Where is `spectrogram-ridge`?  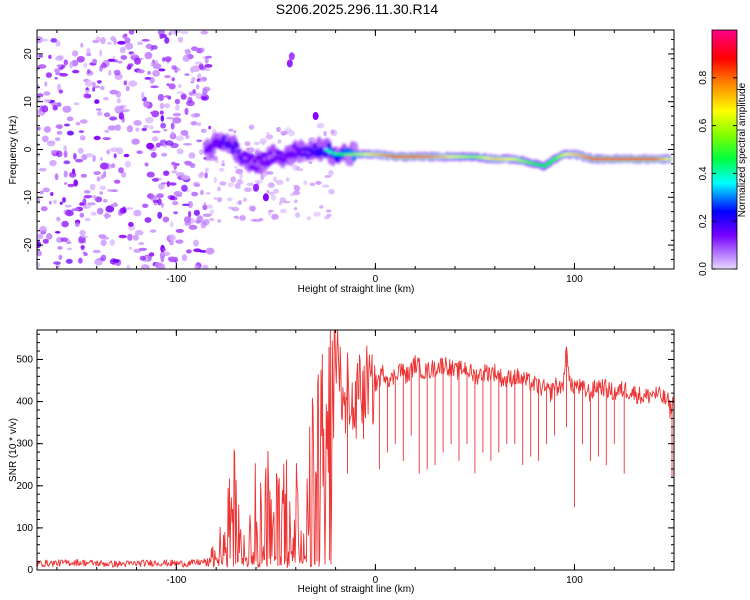
spectrogram-ridge is located at coordinates (437, 153).